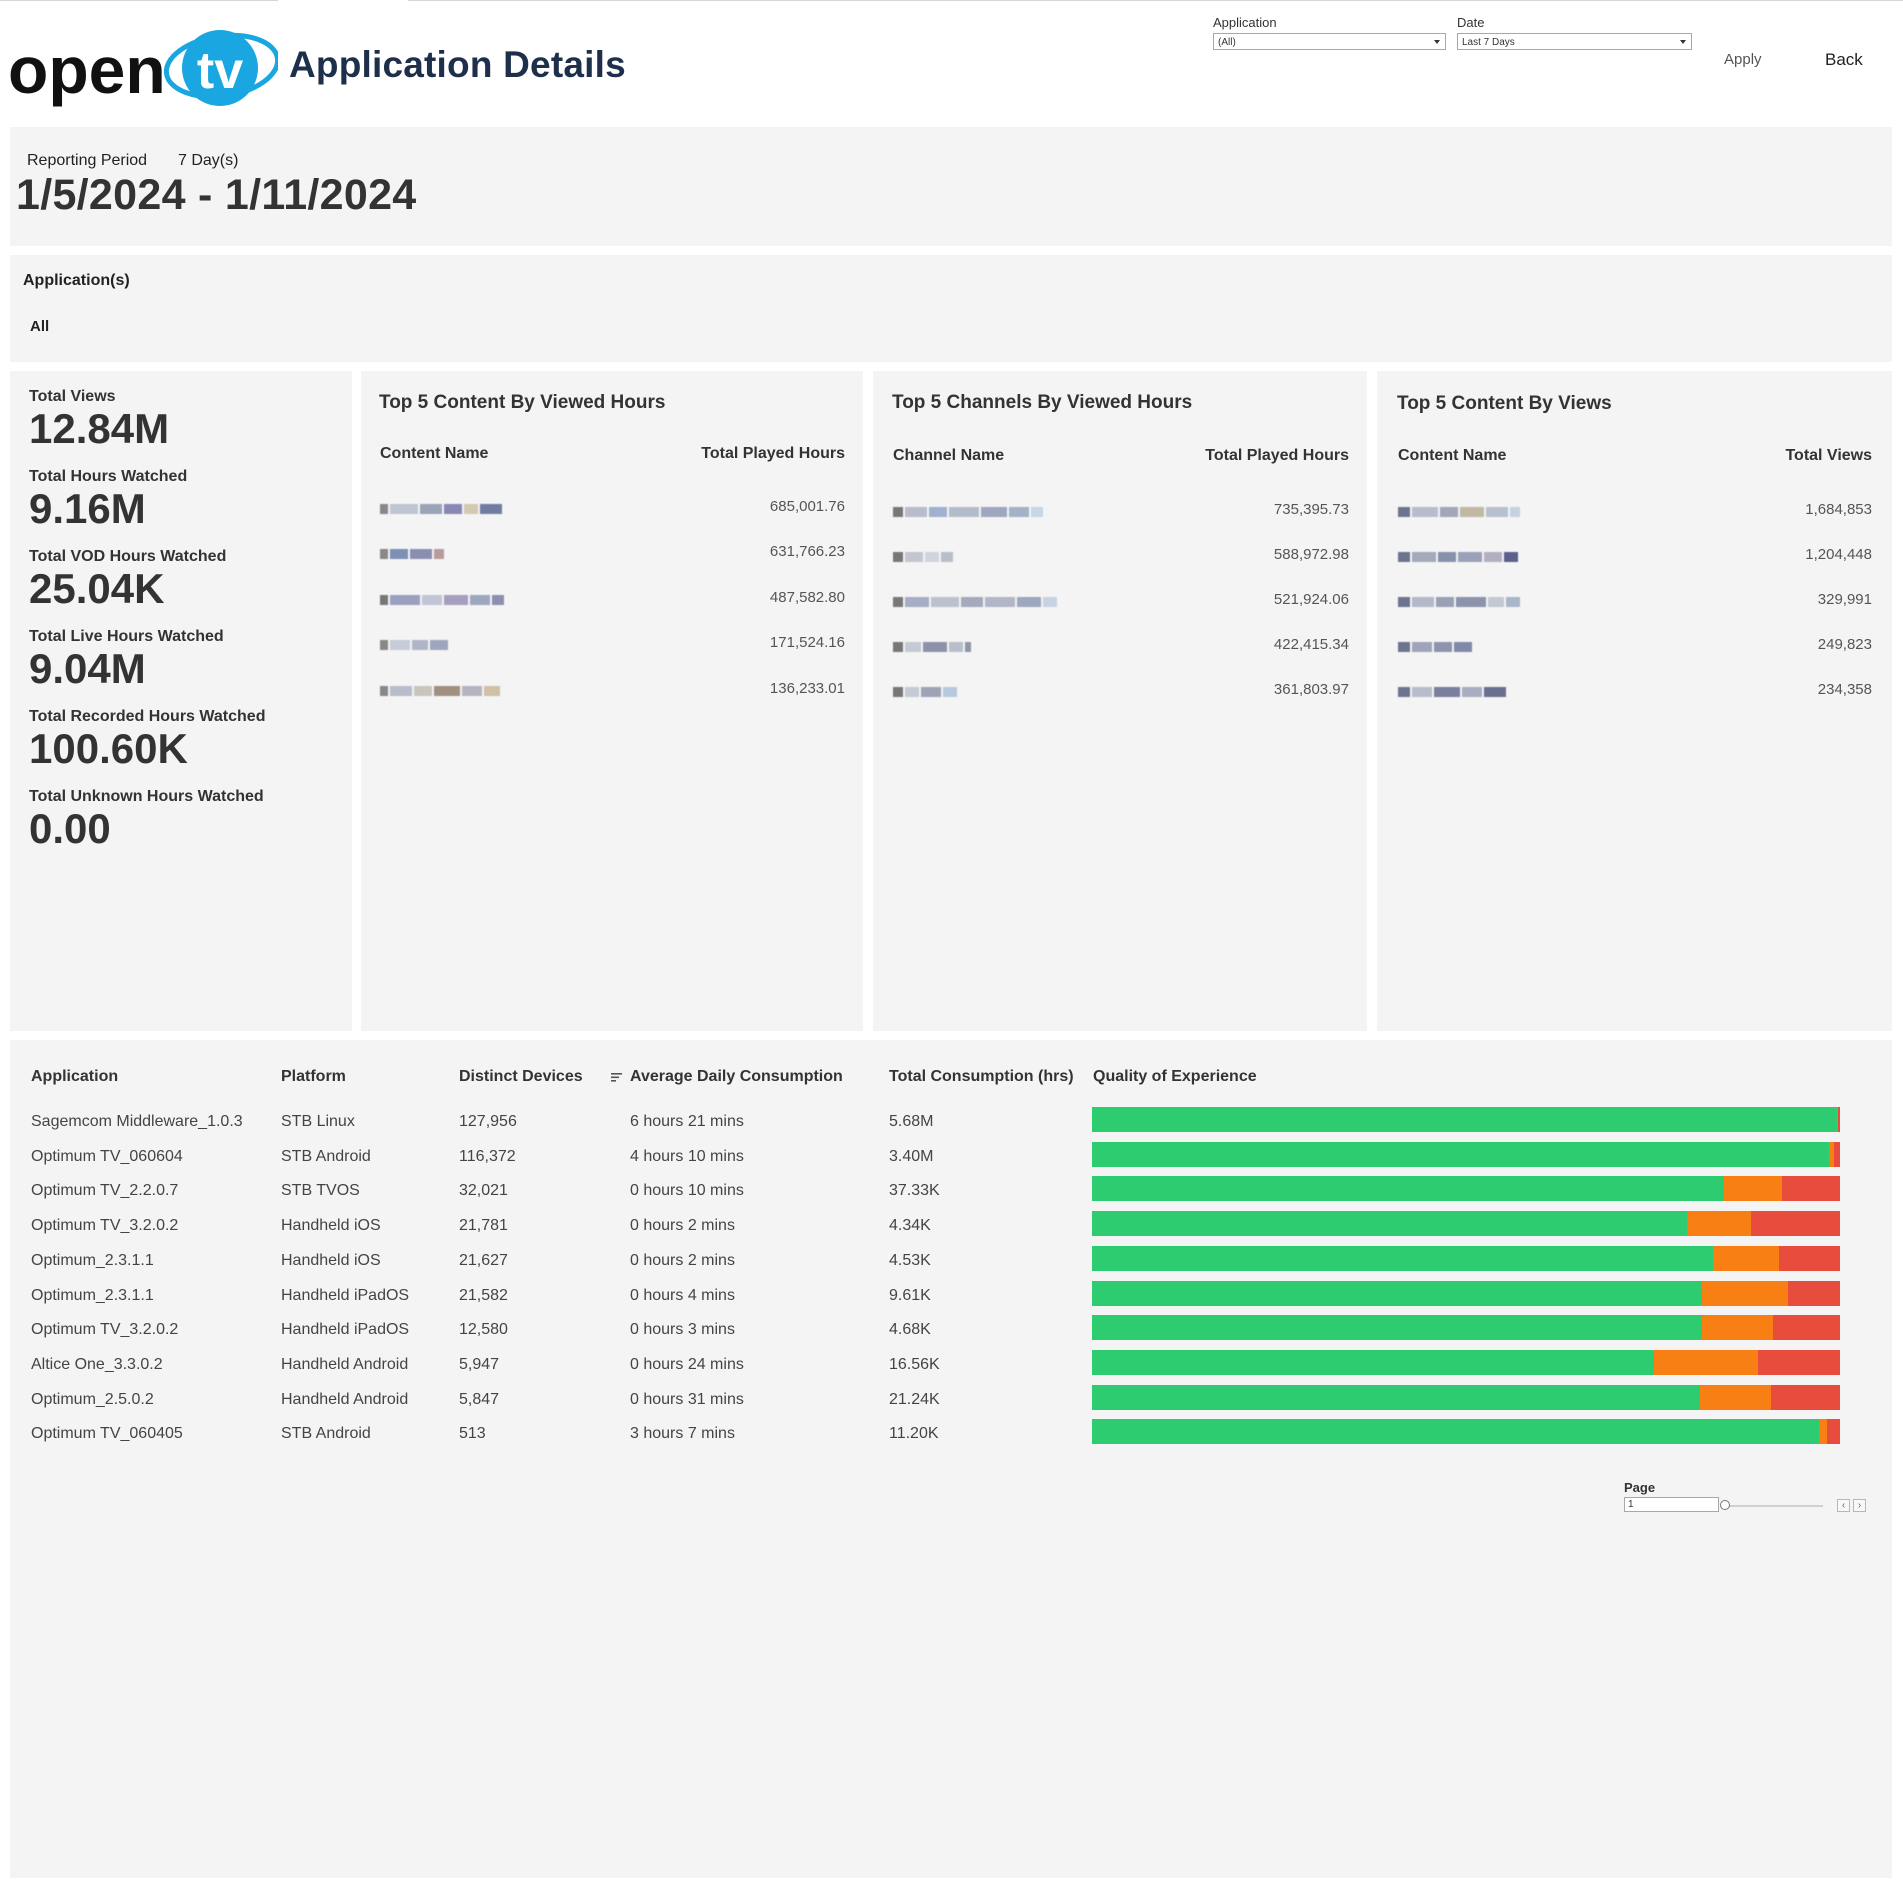 The image size is (1903, 1891). I want to click on column-header-distinct-devices: Distinct Devices, so click(521, 1076).